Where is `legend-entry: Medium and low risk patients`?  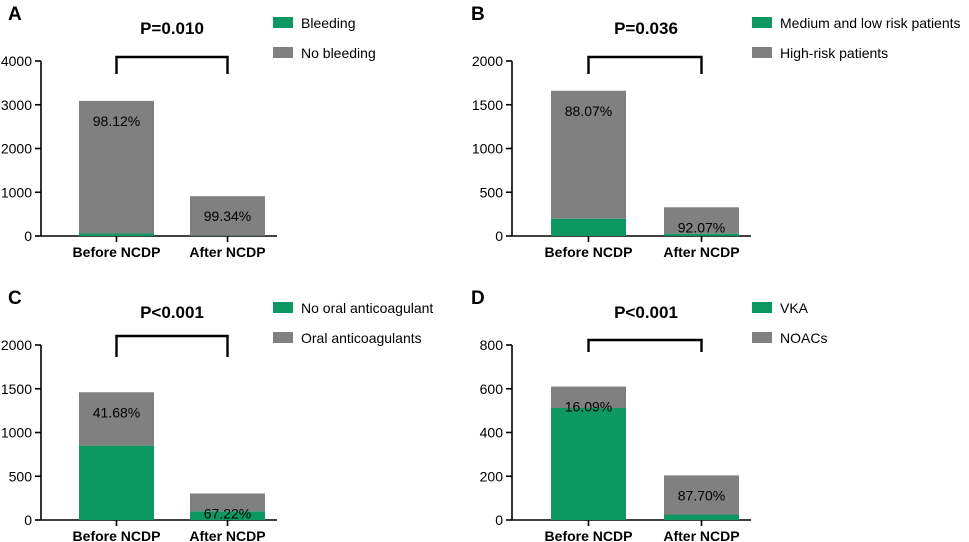
legend-entry: Medium and low risk patients is located at coordinates (870, 23).